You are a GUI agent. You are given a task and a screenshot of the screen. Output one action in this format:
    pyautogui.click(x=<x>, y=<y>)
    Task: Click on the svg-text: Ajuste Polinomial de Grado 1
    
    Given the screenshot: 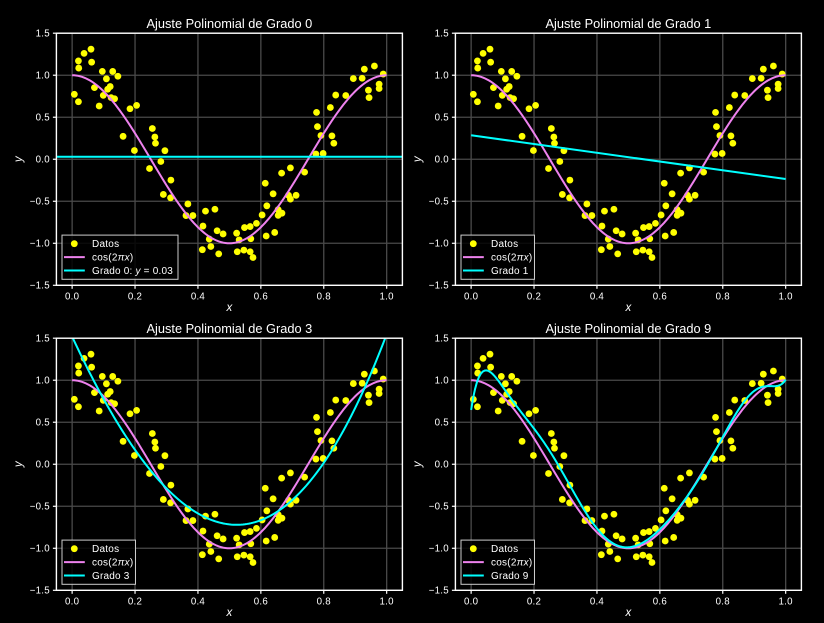 What is the action you would take?
    pyautogui.click(x=629, y=23)
    